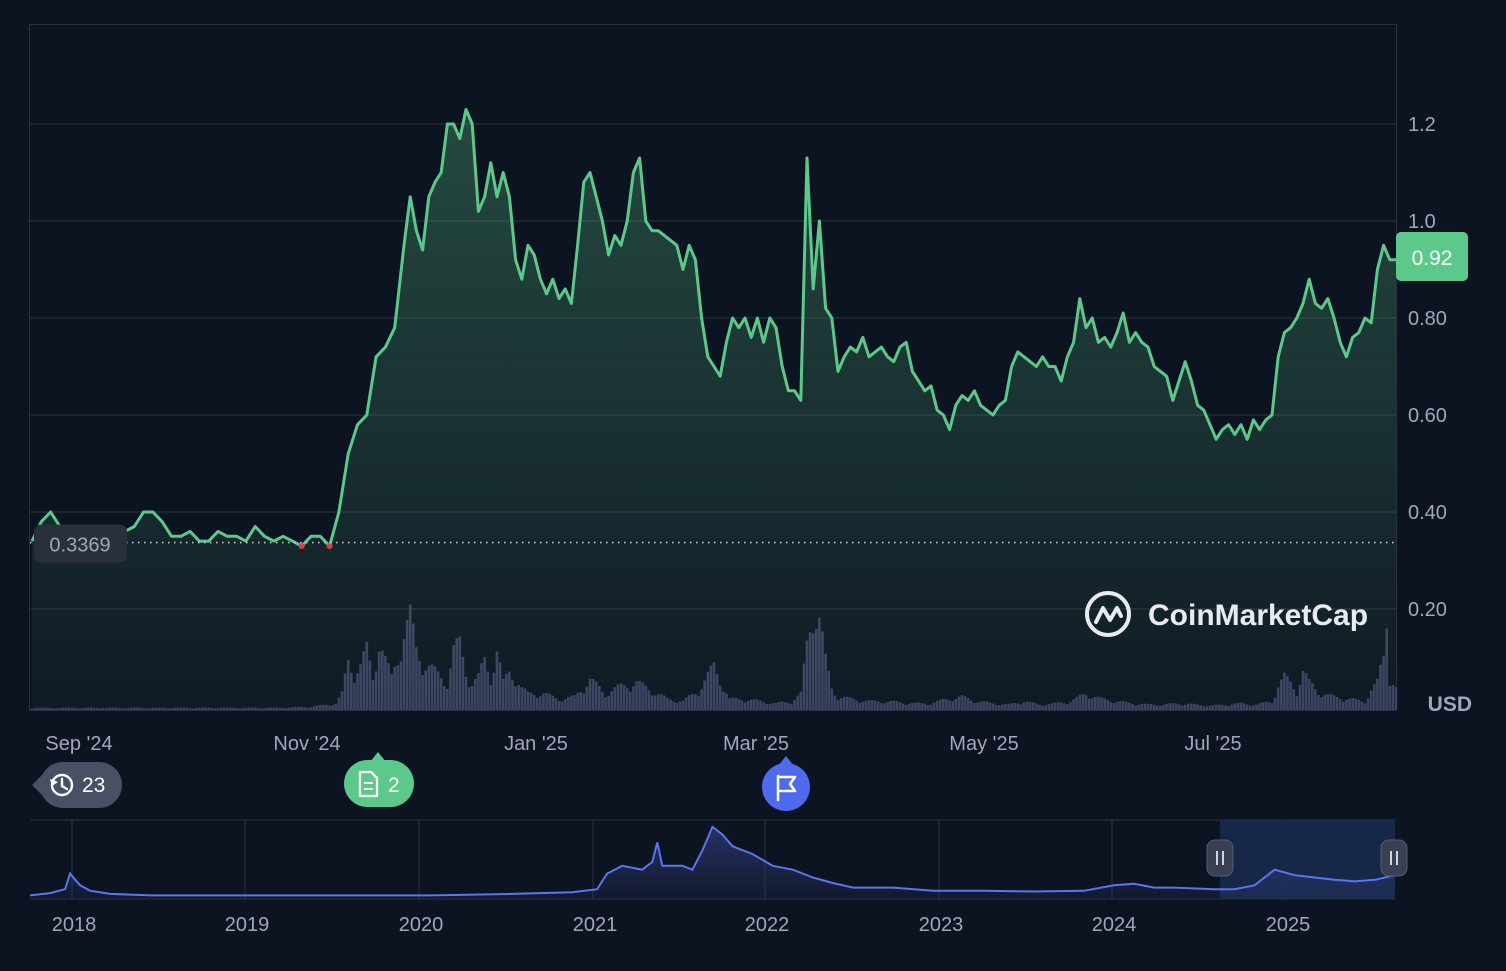 This screenshot has height=971, width=1506. I want to click on y-tick-label: 0.40, so click(1427, 513).